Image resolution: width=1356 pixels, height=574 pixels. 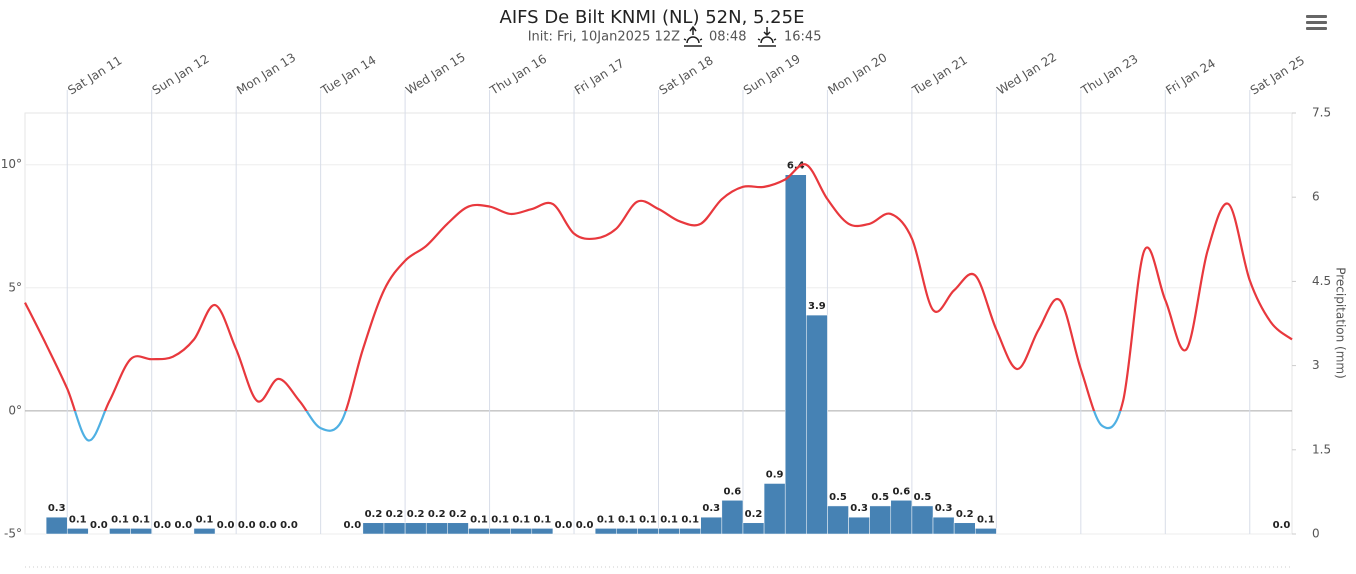 I want to click on x-tick-label: Wed Jan 15, so click(x=435, y=74).